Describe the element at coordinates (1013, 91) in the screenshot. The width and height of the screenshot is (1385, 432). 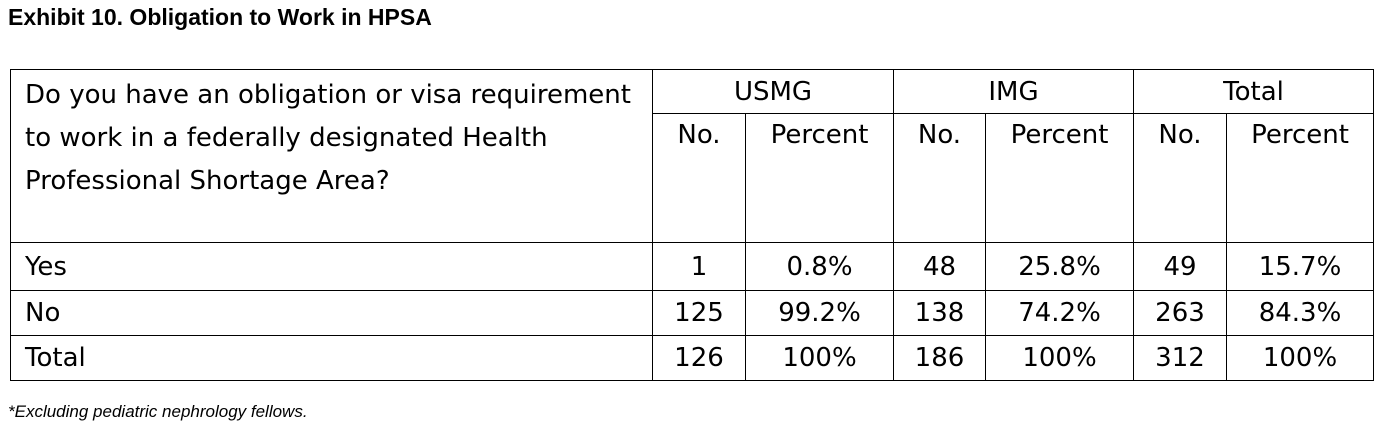
I see `group-header: IMG` at that location.